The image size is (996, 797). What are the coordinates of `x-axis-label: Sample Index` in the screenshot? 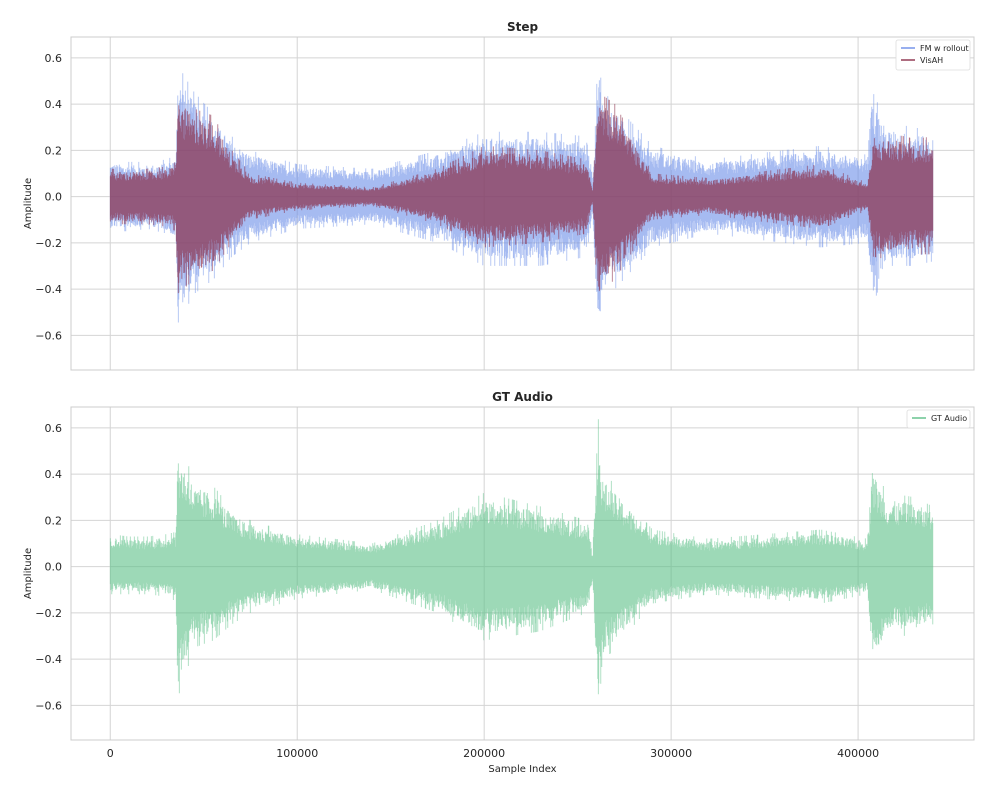 It's located at (522, 769).